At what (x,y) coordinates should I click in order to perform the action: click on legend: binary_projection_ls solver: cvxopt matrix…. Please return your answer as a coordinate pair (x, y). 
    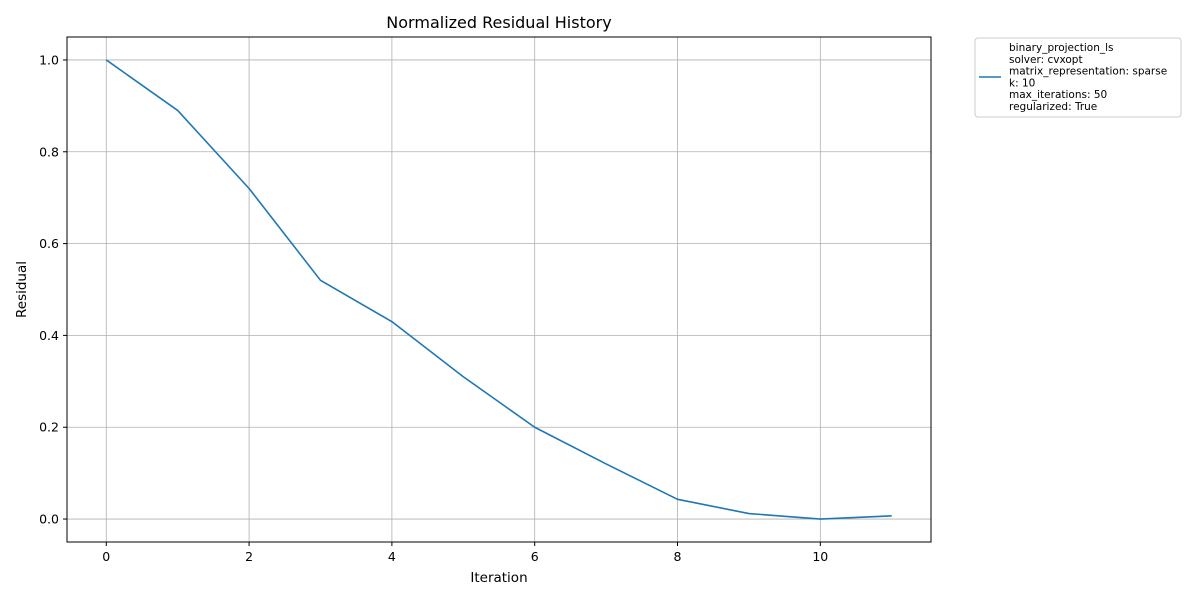
    Looking at the image, I should click on (1078, 77).